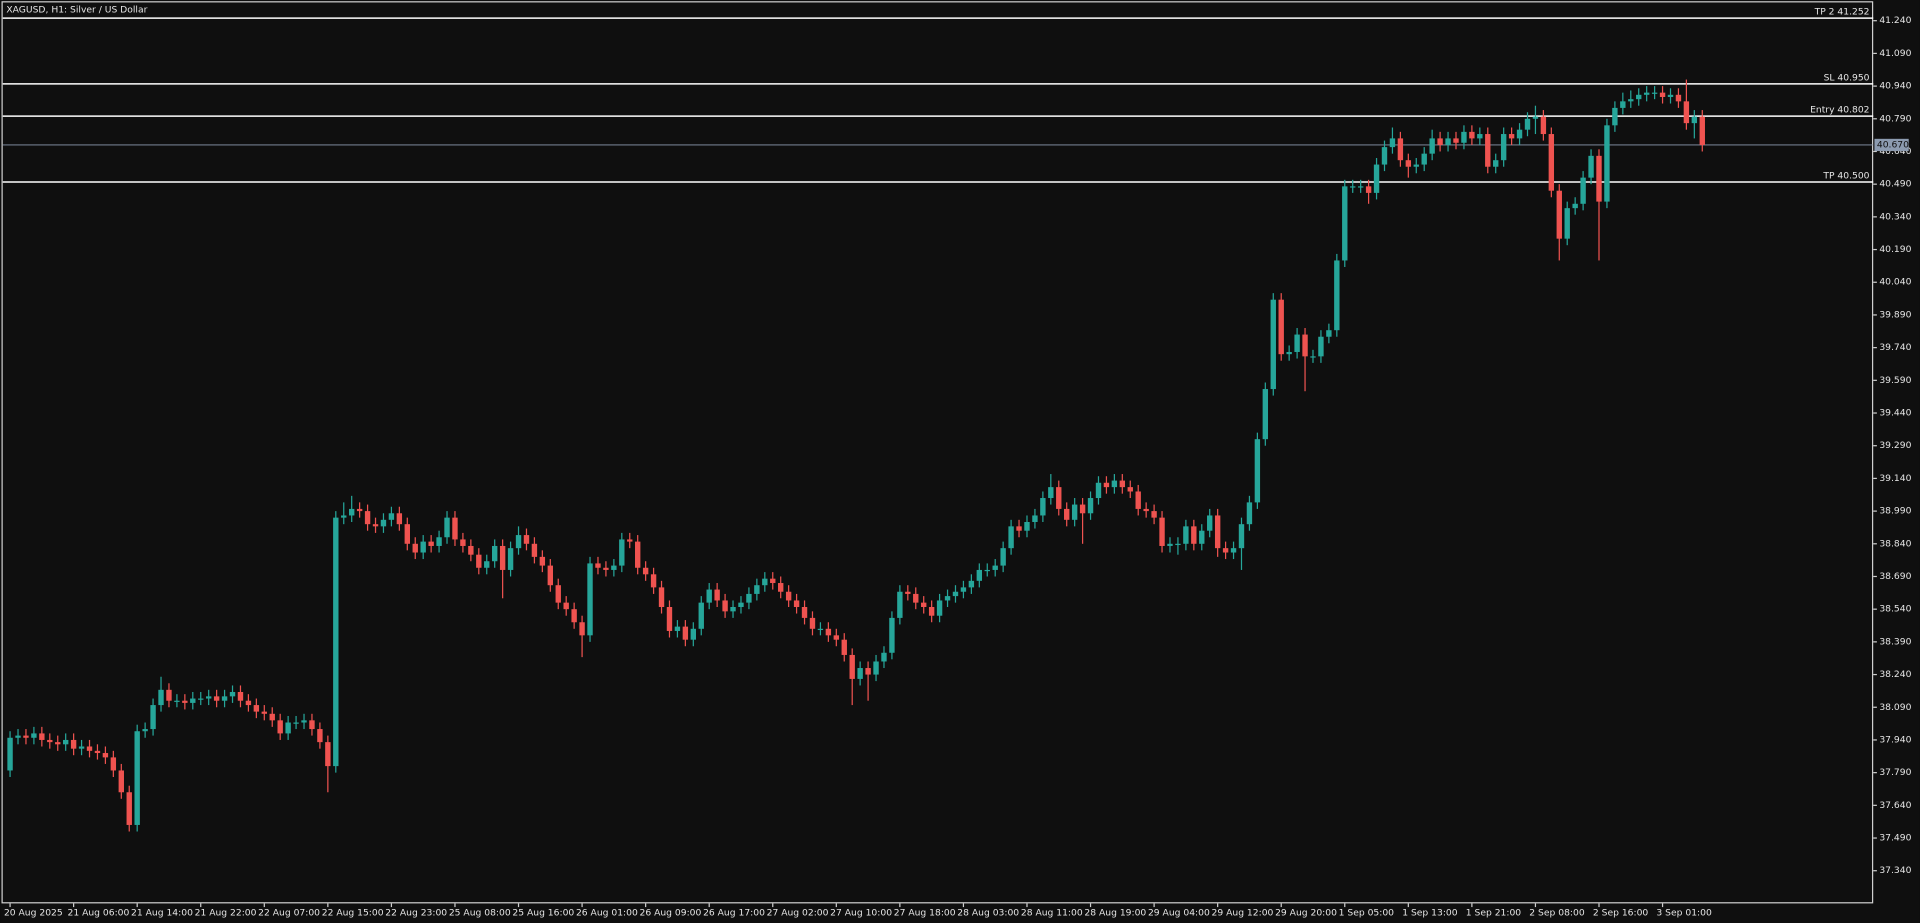 The height and width of the screenshot is (923, 1920). What do you see at coordinates (1895, 805) in the screenshot?
I see `y-tick-label: 37.640` at bounding box center [1895, 805].